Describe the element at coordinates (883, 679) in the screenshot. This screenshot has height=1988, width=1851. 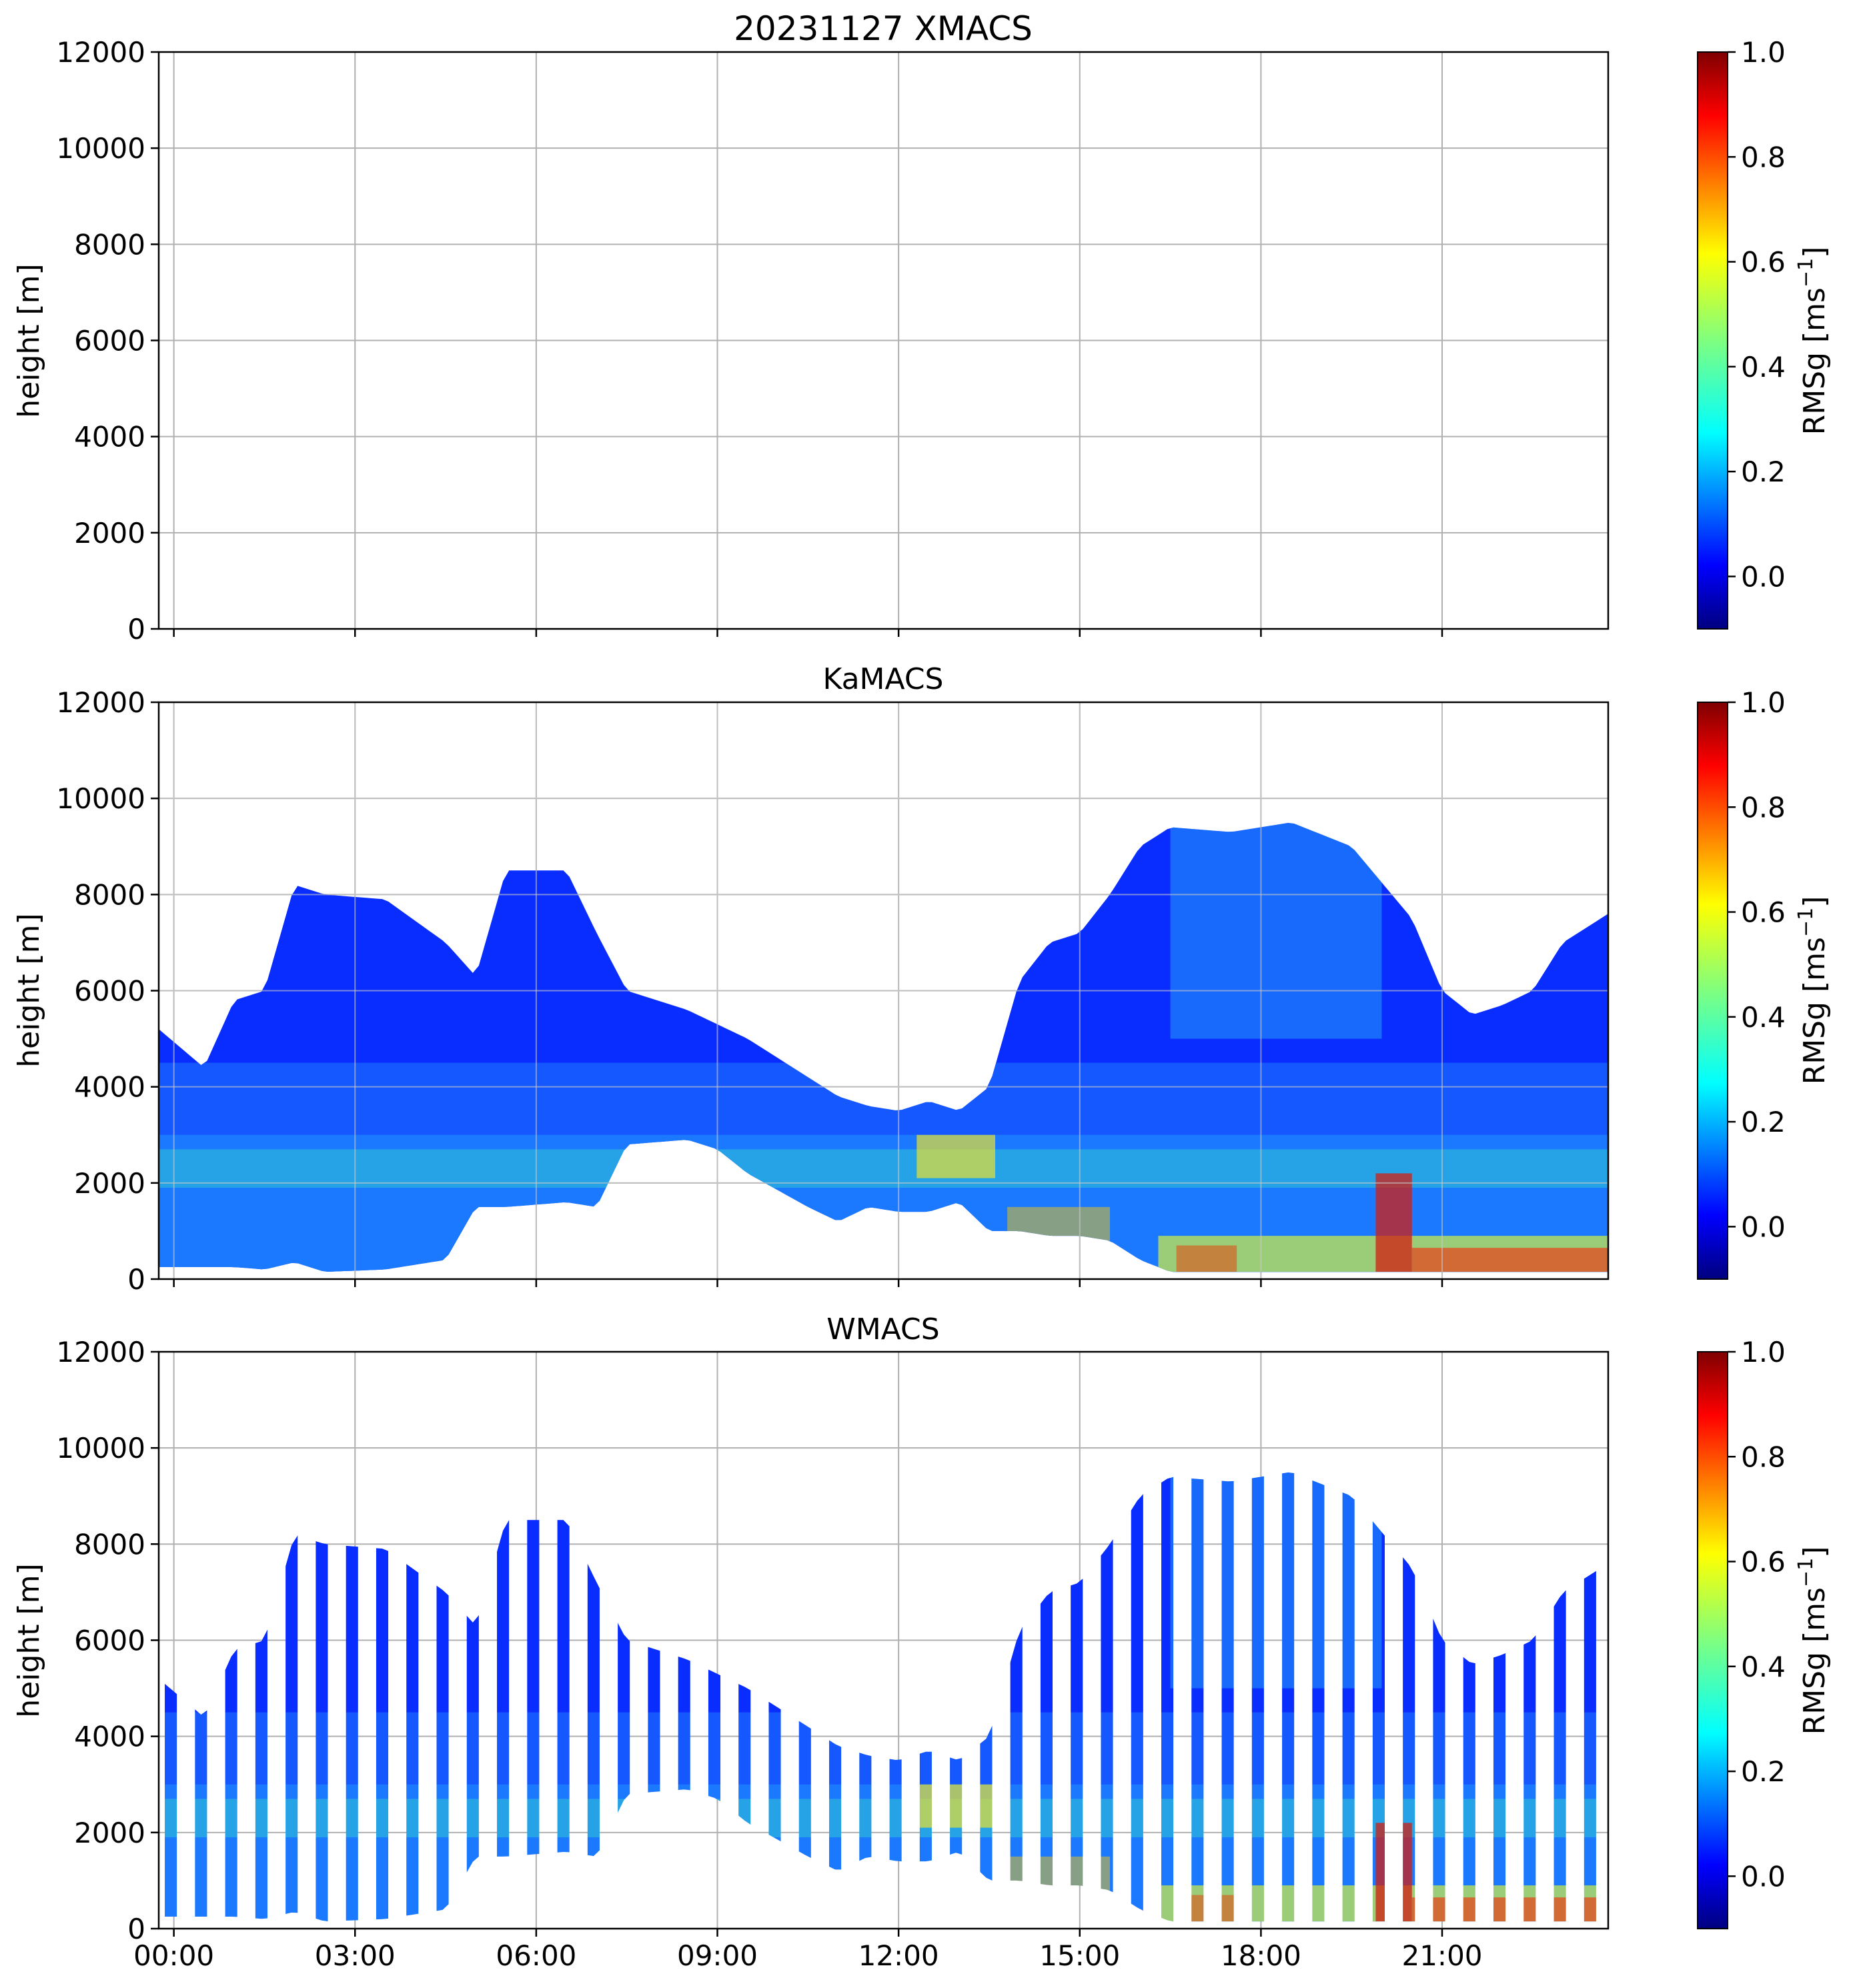
I see `panel-title: KaMACS` at that location.